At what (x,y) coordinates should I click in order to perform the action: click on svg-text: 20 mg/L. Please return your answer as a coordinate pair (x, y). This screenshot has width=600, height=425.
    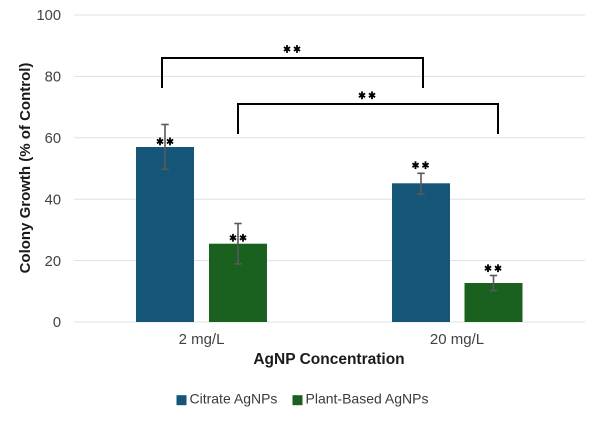
    Looking at the image, I should click on (457, 339).